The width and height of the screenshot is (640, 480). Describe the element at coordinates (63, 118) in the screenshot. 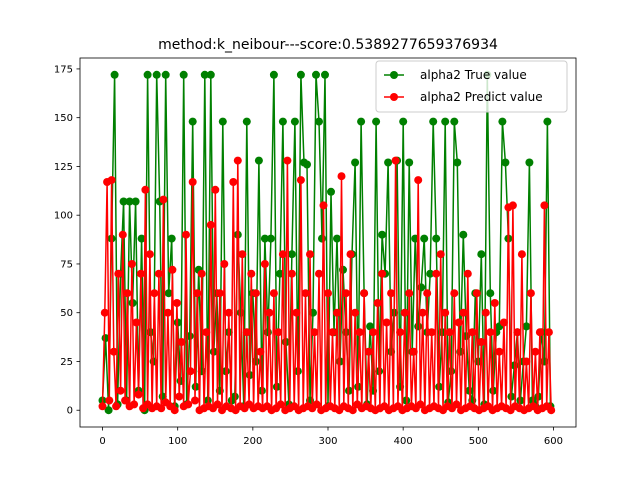

I see `y-tick-label: 150` at that location.